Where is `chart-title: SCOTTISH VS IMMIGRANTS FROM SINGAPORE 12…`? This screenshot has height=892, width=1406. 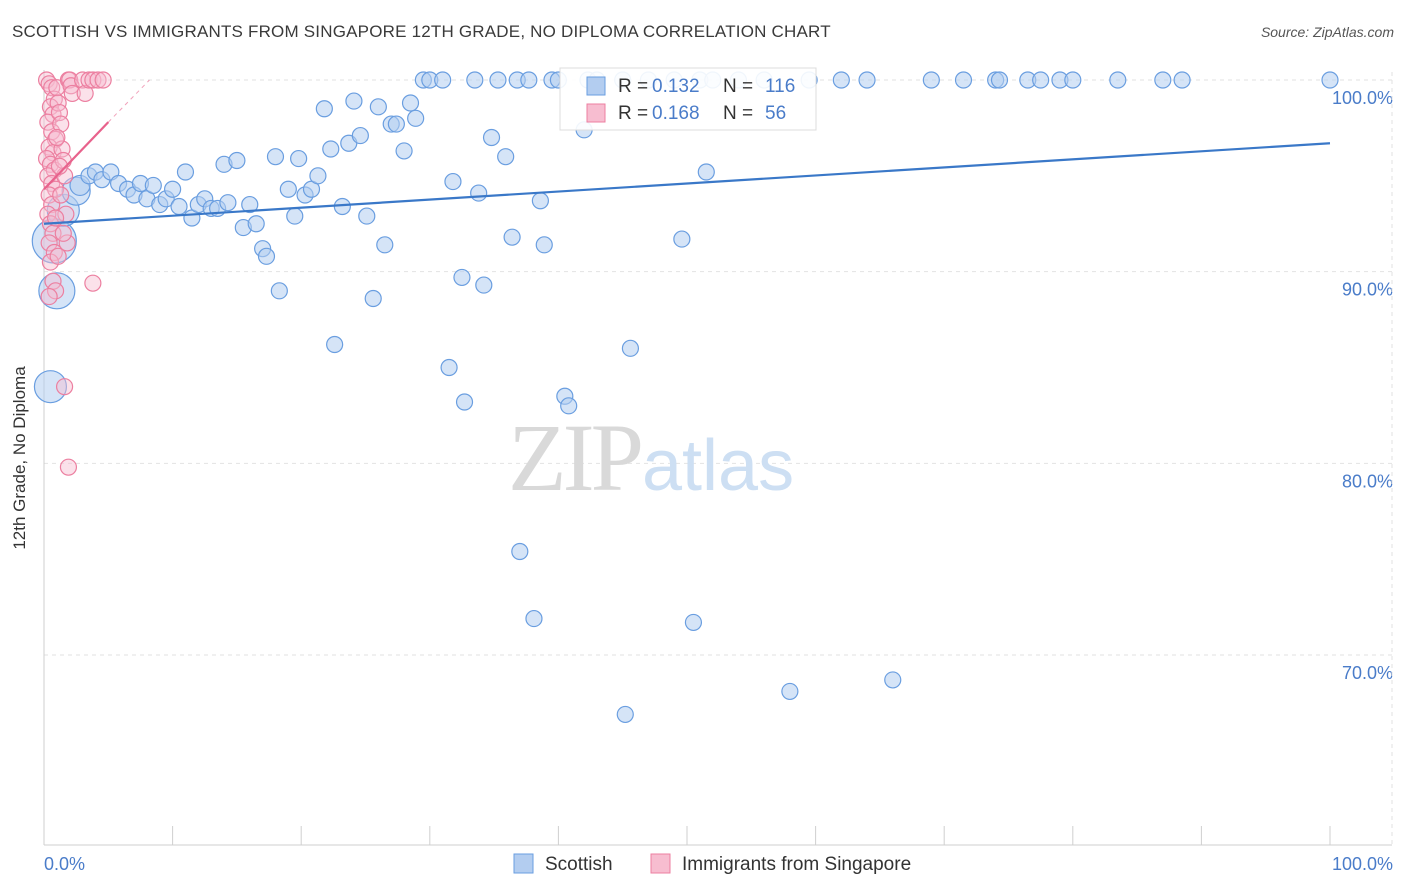 chart-title: SCOTTISH VS IMMIGRANTS FROM SINGAPORE 12… is located at coordinates (421, 31).